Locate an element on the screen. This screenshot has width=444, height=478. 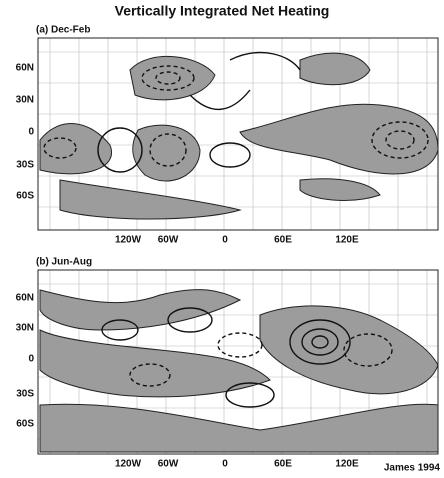
figure-title: Vertically Integrated Net Heating is located at coordinates (222, 11).